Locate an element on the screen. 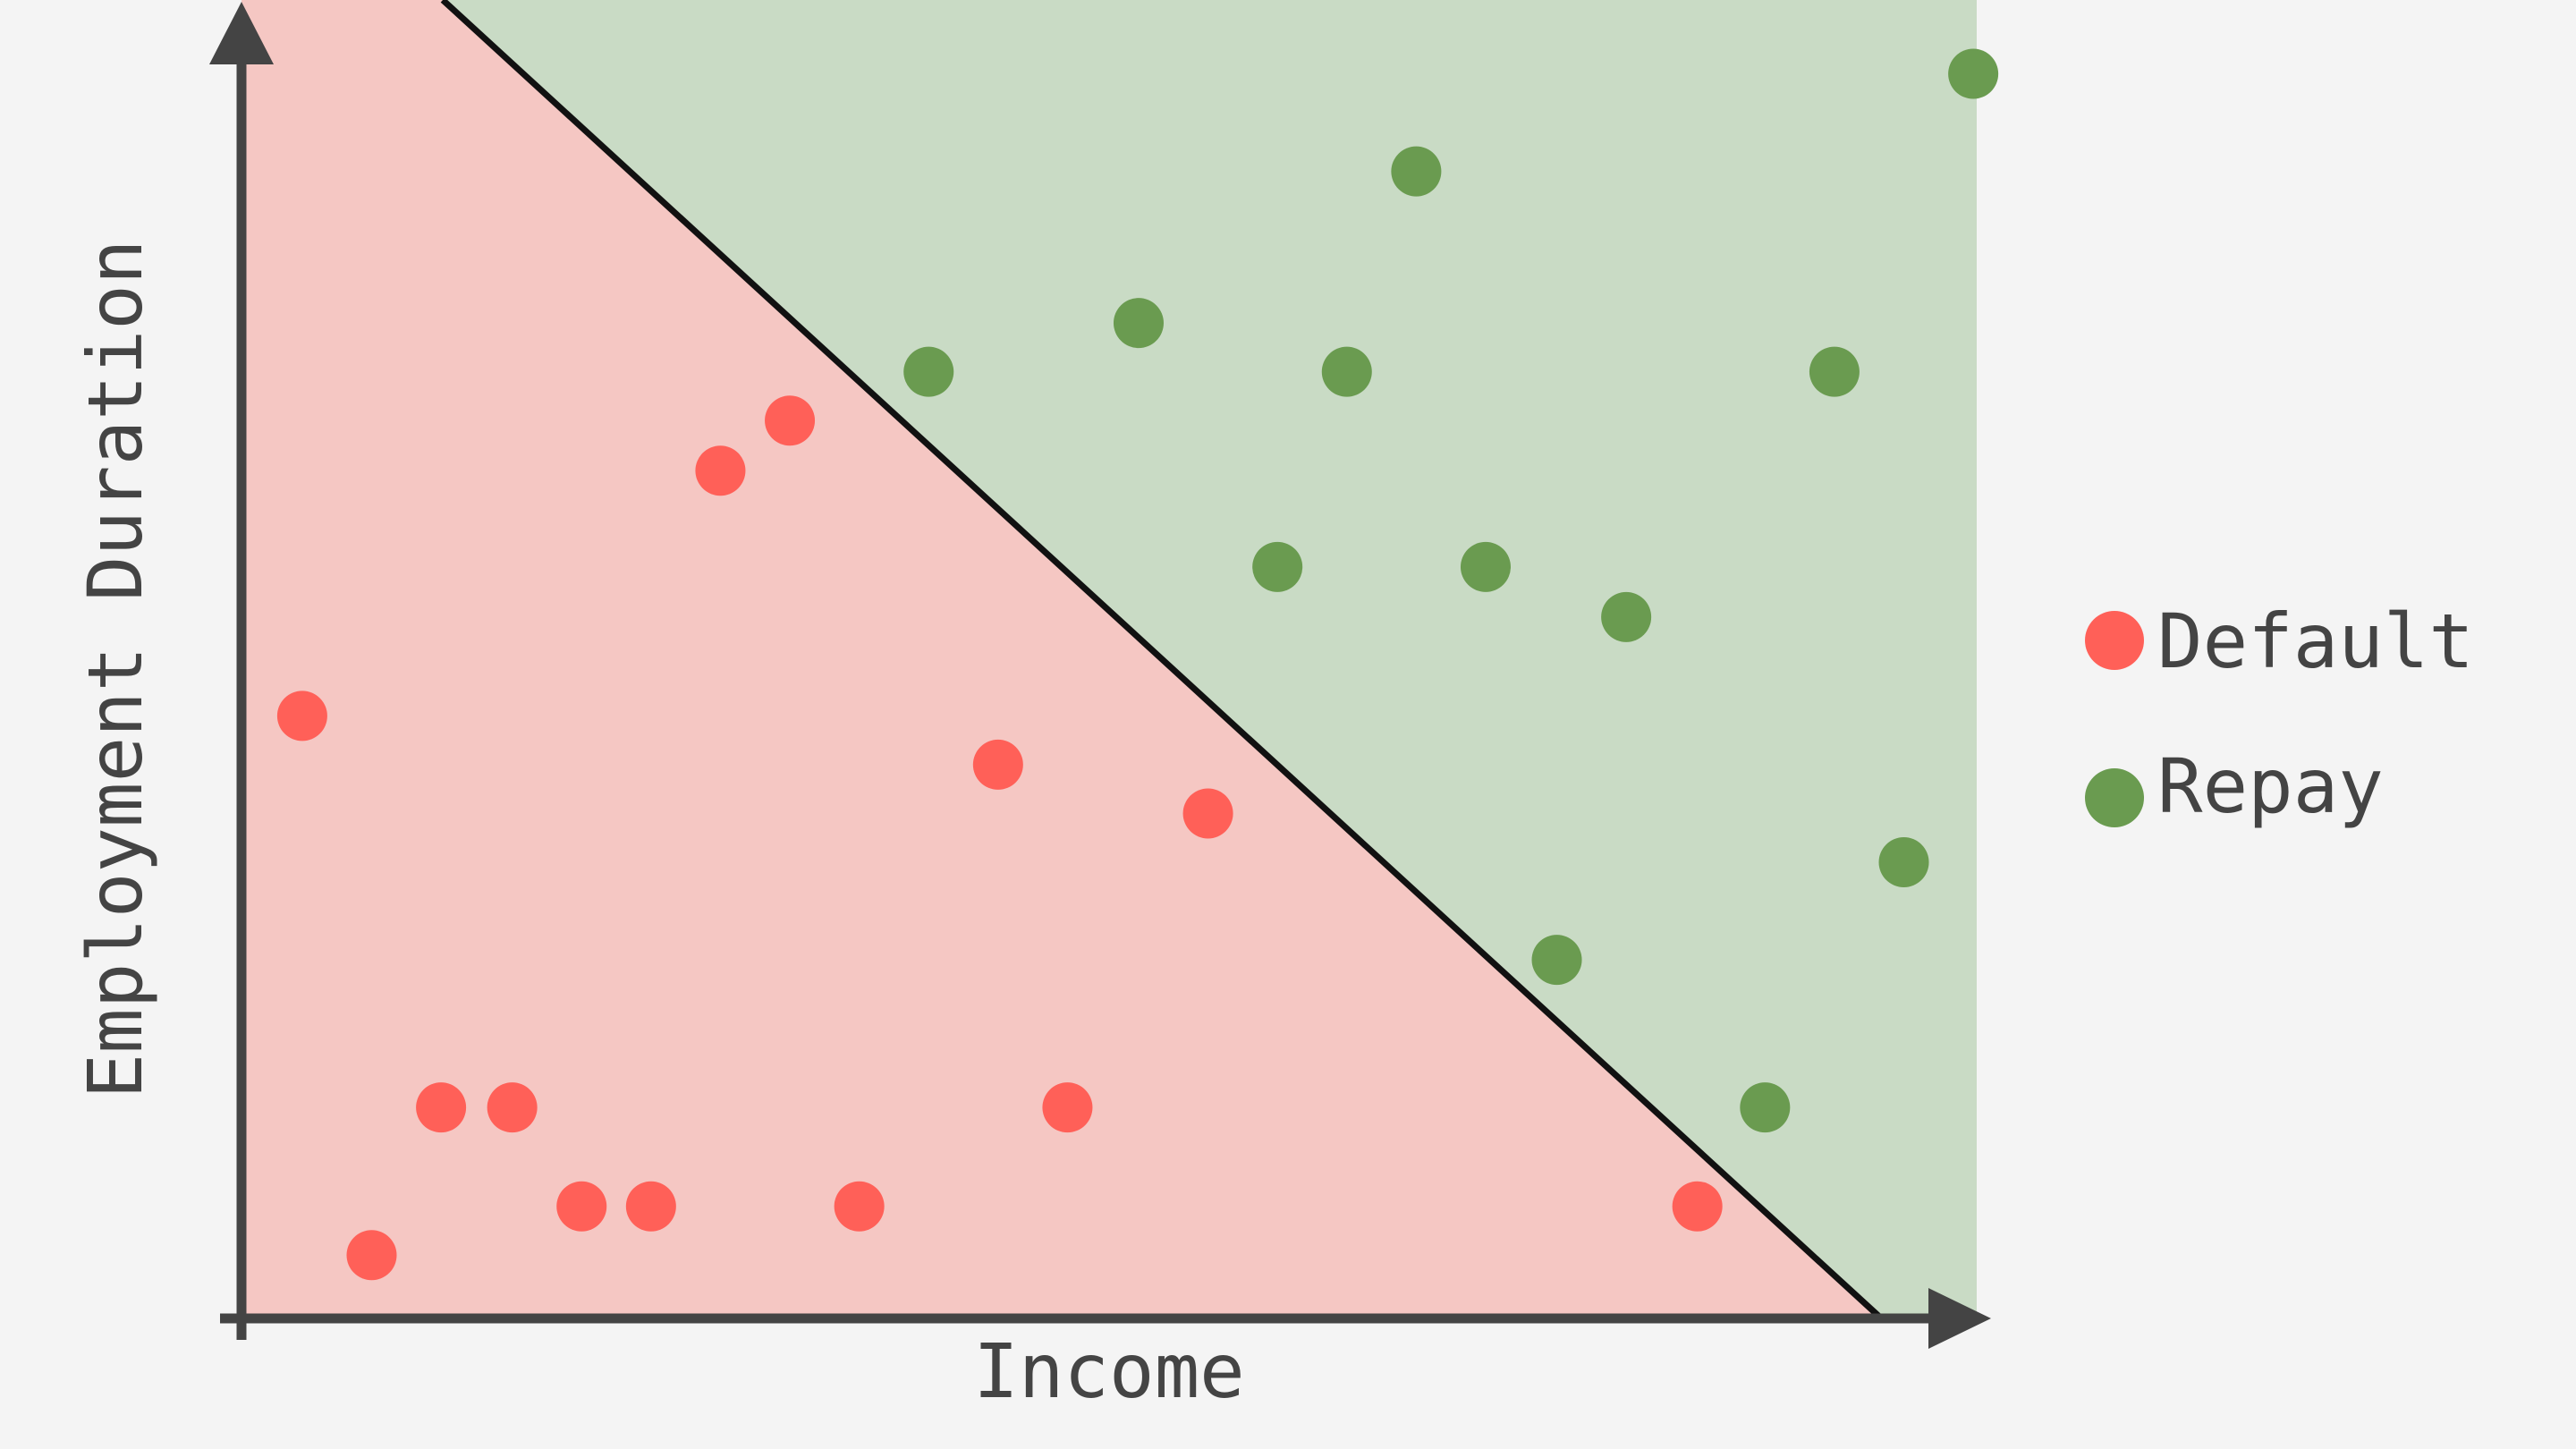  legend-marker-default is located at coordinates (2114, 640).